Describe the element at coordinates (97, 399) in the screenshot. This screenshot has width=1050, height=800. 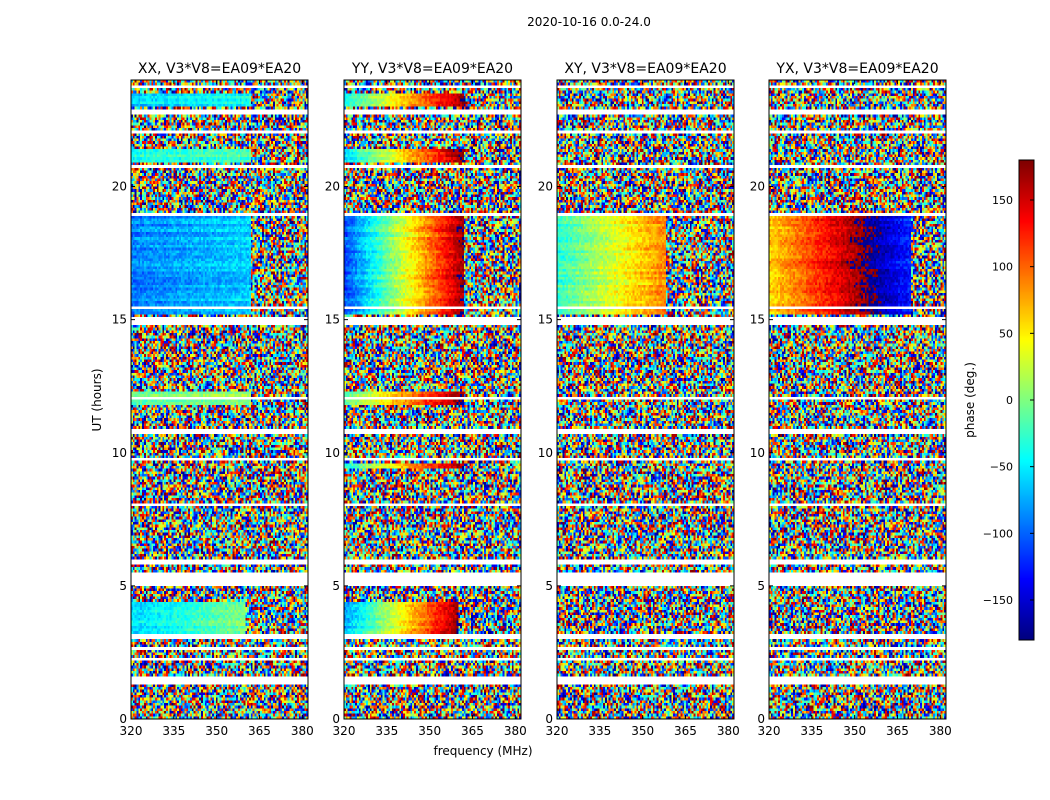
I see `y-axis-label: UT (hours)` at that location.